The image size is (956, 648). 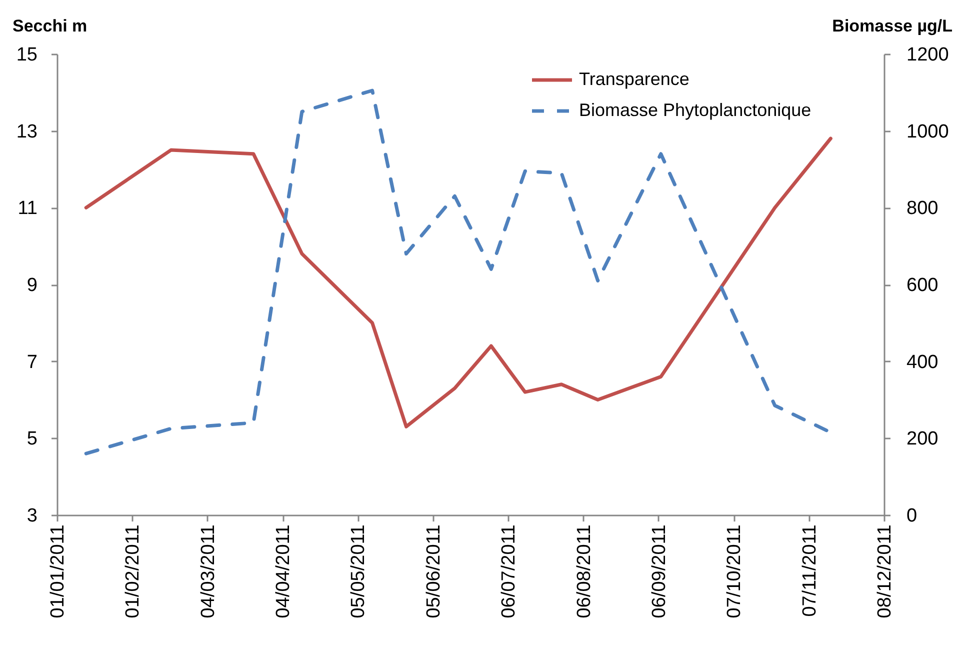 What do you see at coordinates (927, 55) in the screenshot?
I see `y2-tick-label: 1200` at bounding box center [927, 55].